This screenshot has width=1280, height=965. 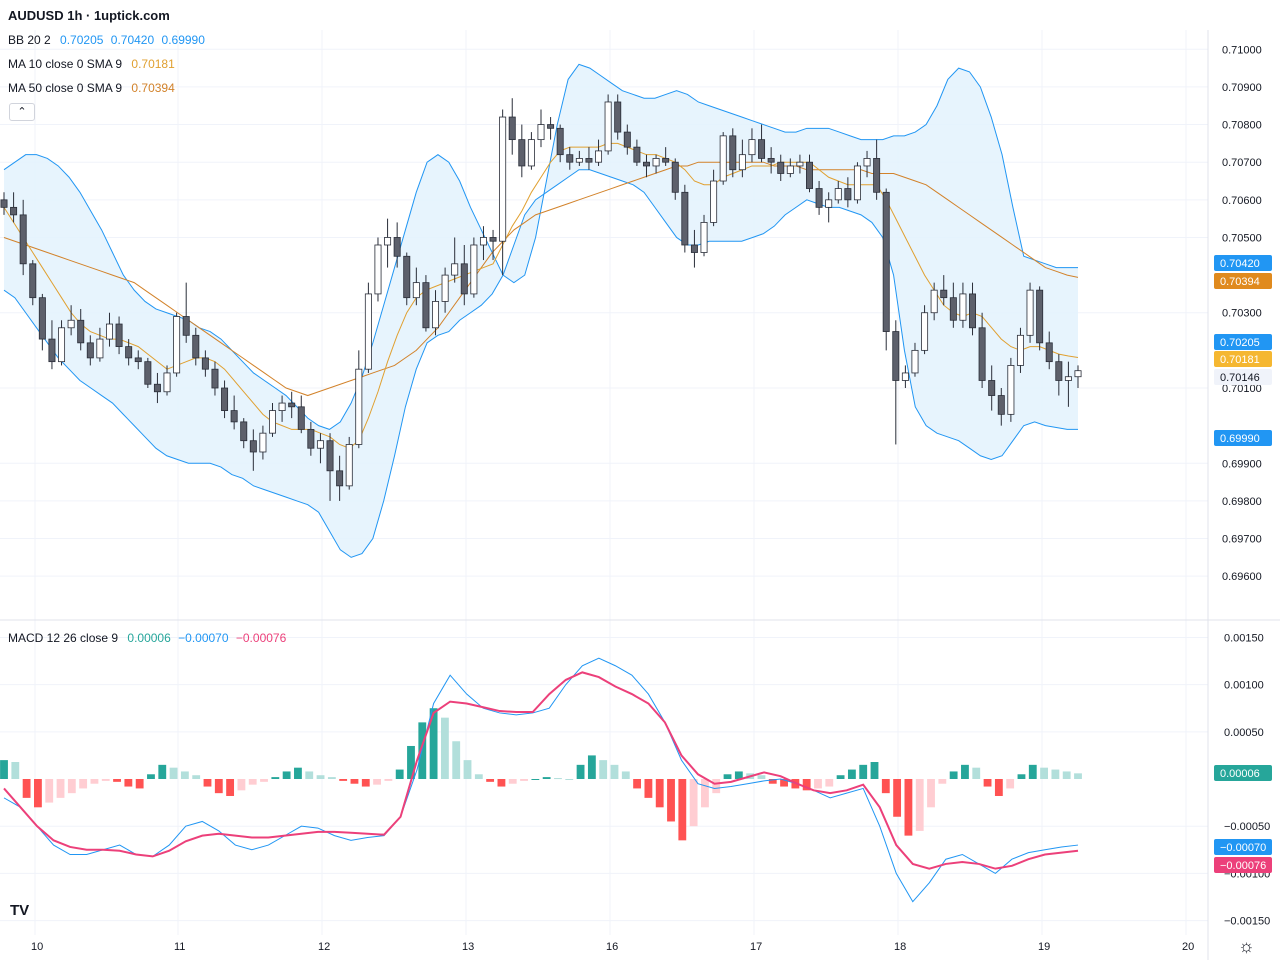 What do you see at coordinates (22, 112) in the screenshot?
I see `collapse-legend-button: ⌃` at bounding box center [22, 112].